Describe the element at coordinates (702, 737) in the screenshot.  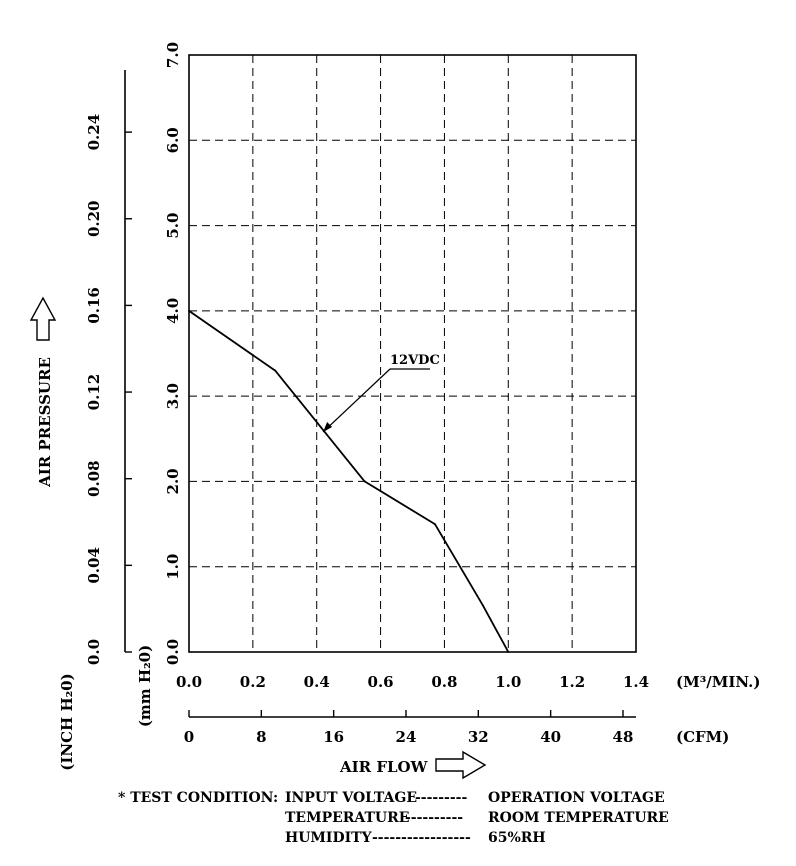
I see `x-secondary-unit: (CFM)` at that location.